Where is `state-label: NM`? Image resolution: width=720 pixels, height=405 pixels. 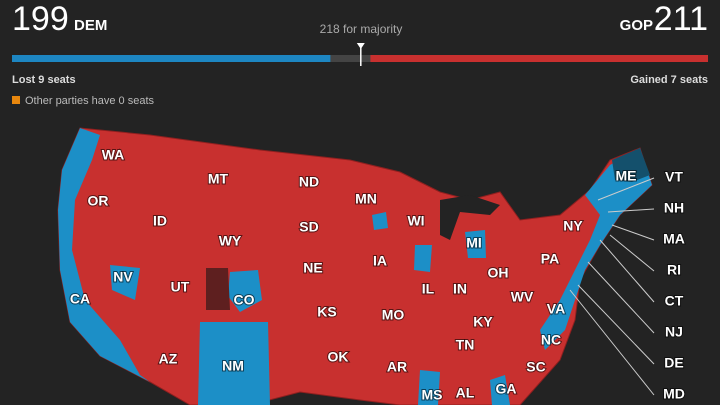
state-label: NM is located at coordinates (233, 366).